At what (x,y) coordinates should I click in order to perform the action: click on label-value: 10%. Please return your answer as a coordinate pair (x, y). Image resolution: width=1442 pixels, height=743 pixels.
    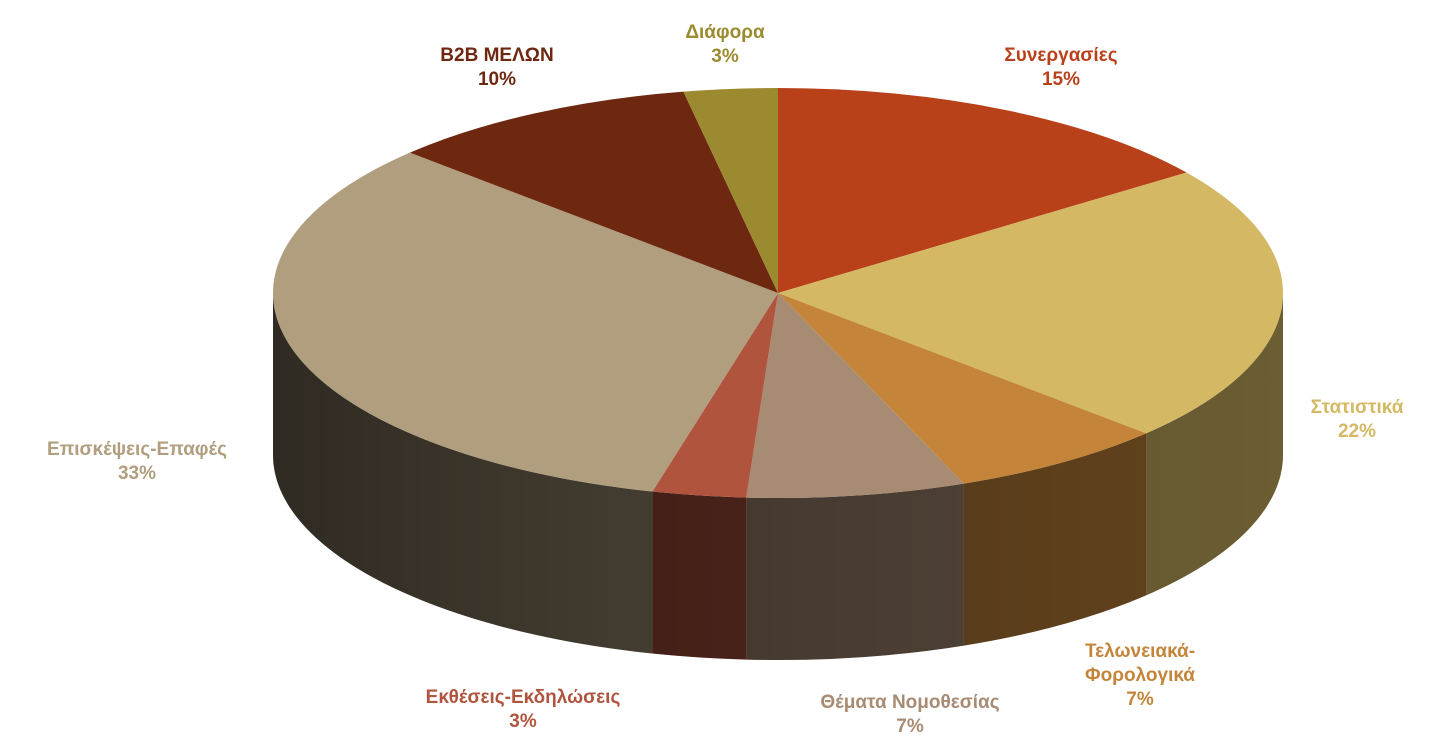
    Looking at the image, I should click on (497, 79).